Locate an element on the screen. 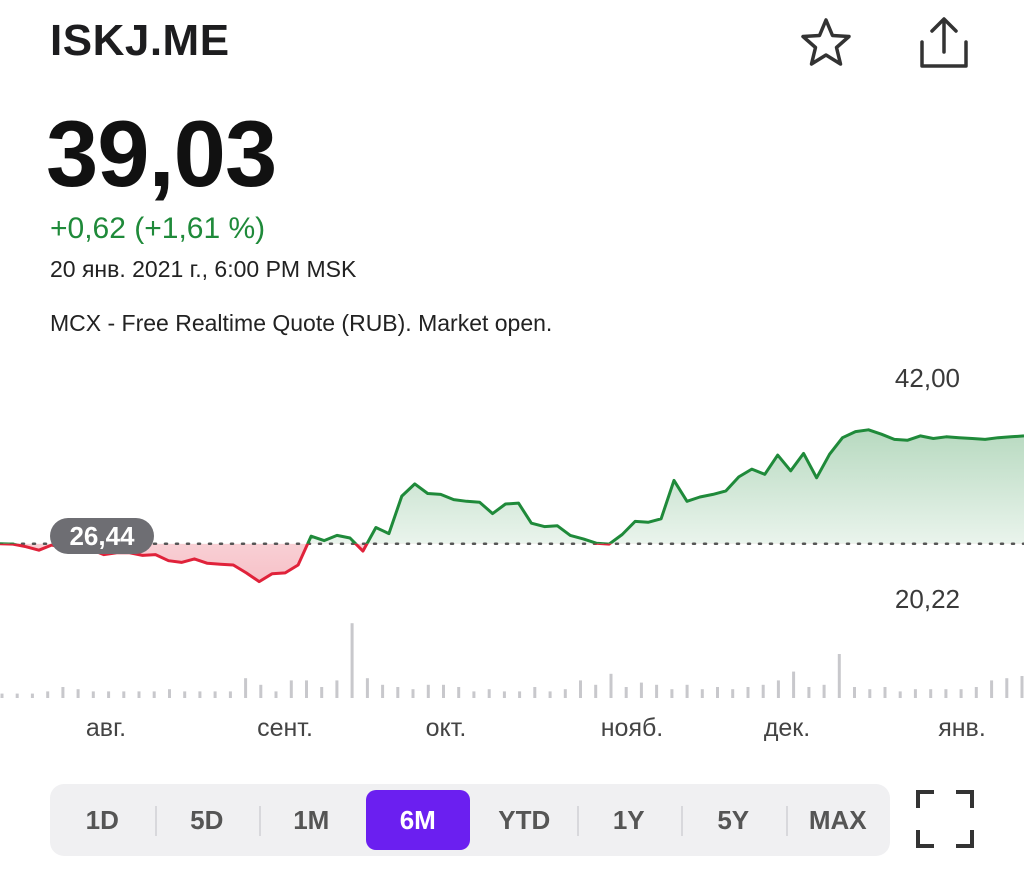 The height and width of the screenshot is (879, 1024). range-6m-button: 6M is located at coordinates (417, 820).